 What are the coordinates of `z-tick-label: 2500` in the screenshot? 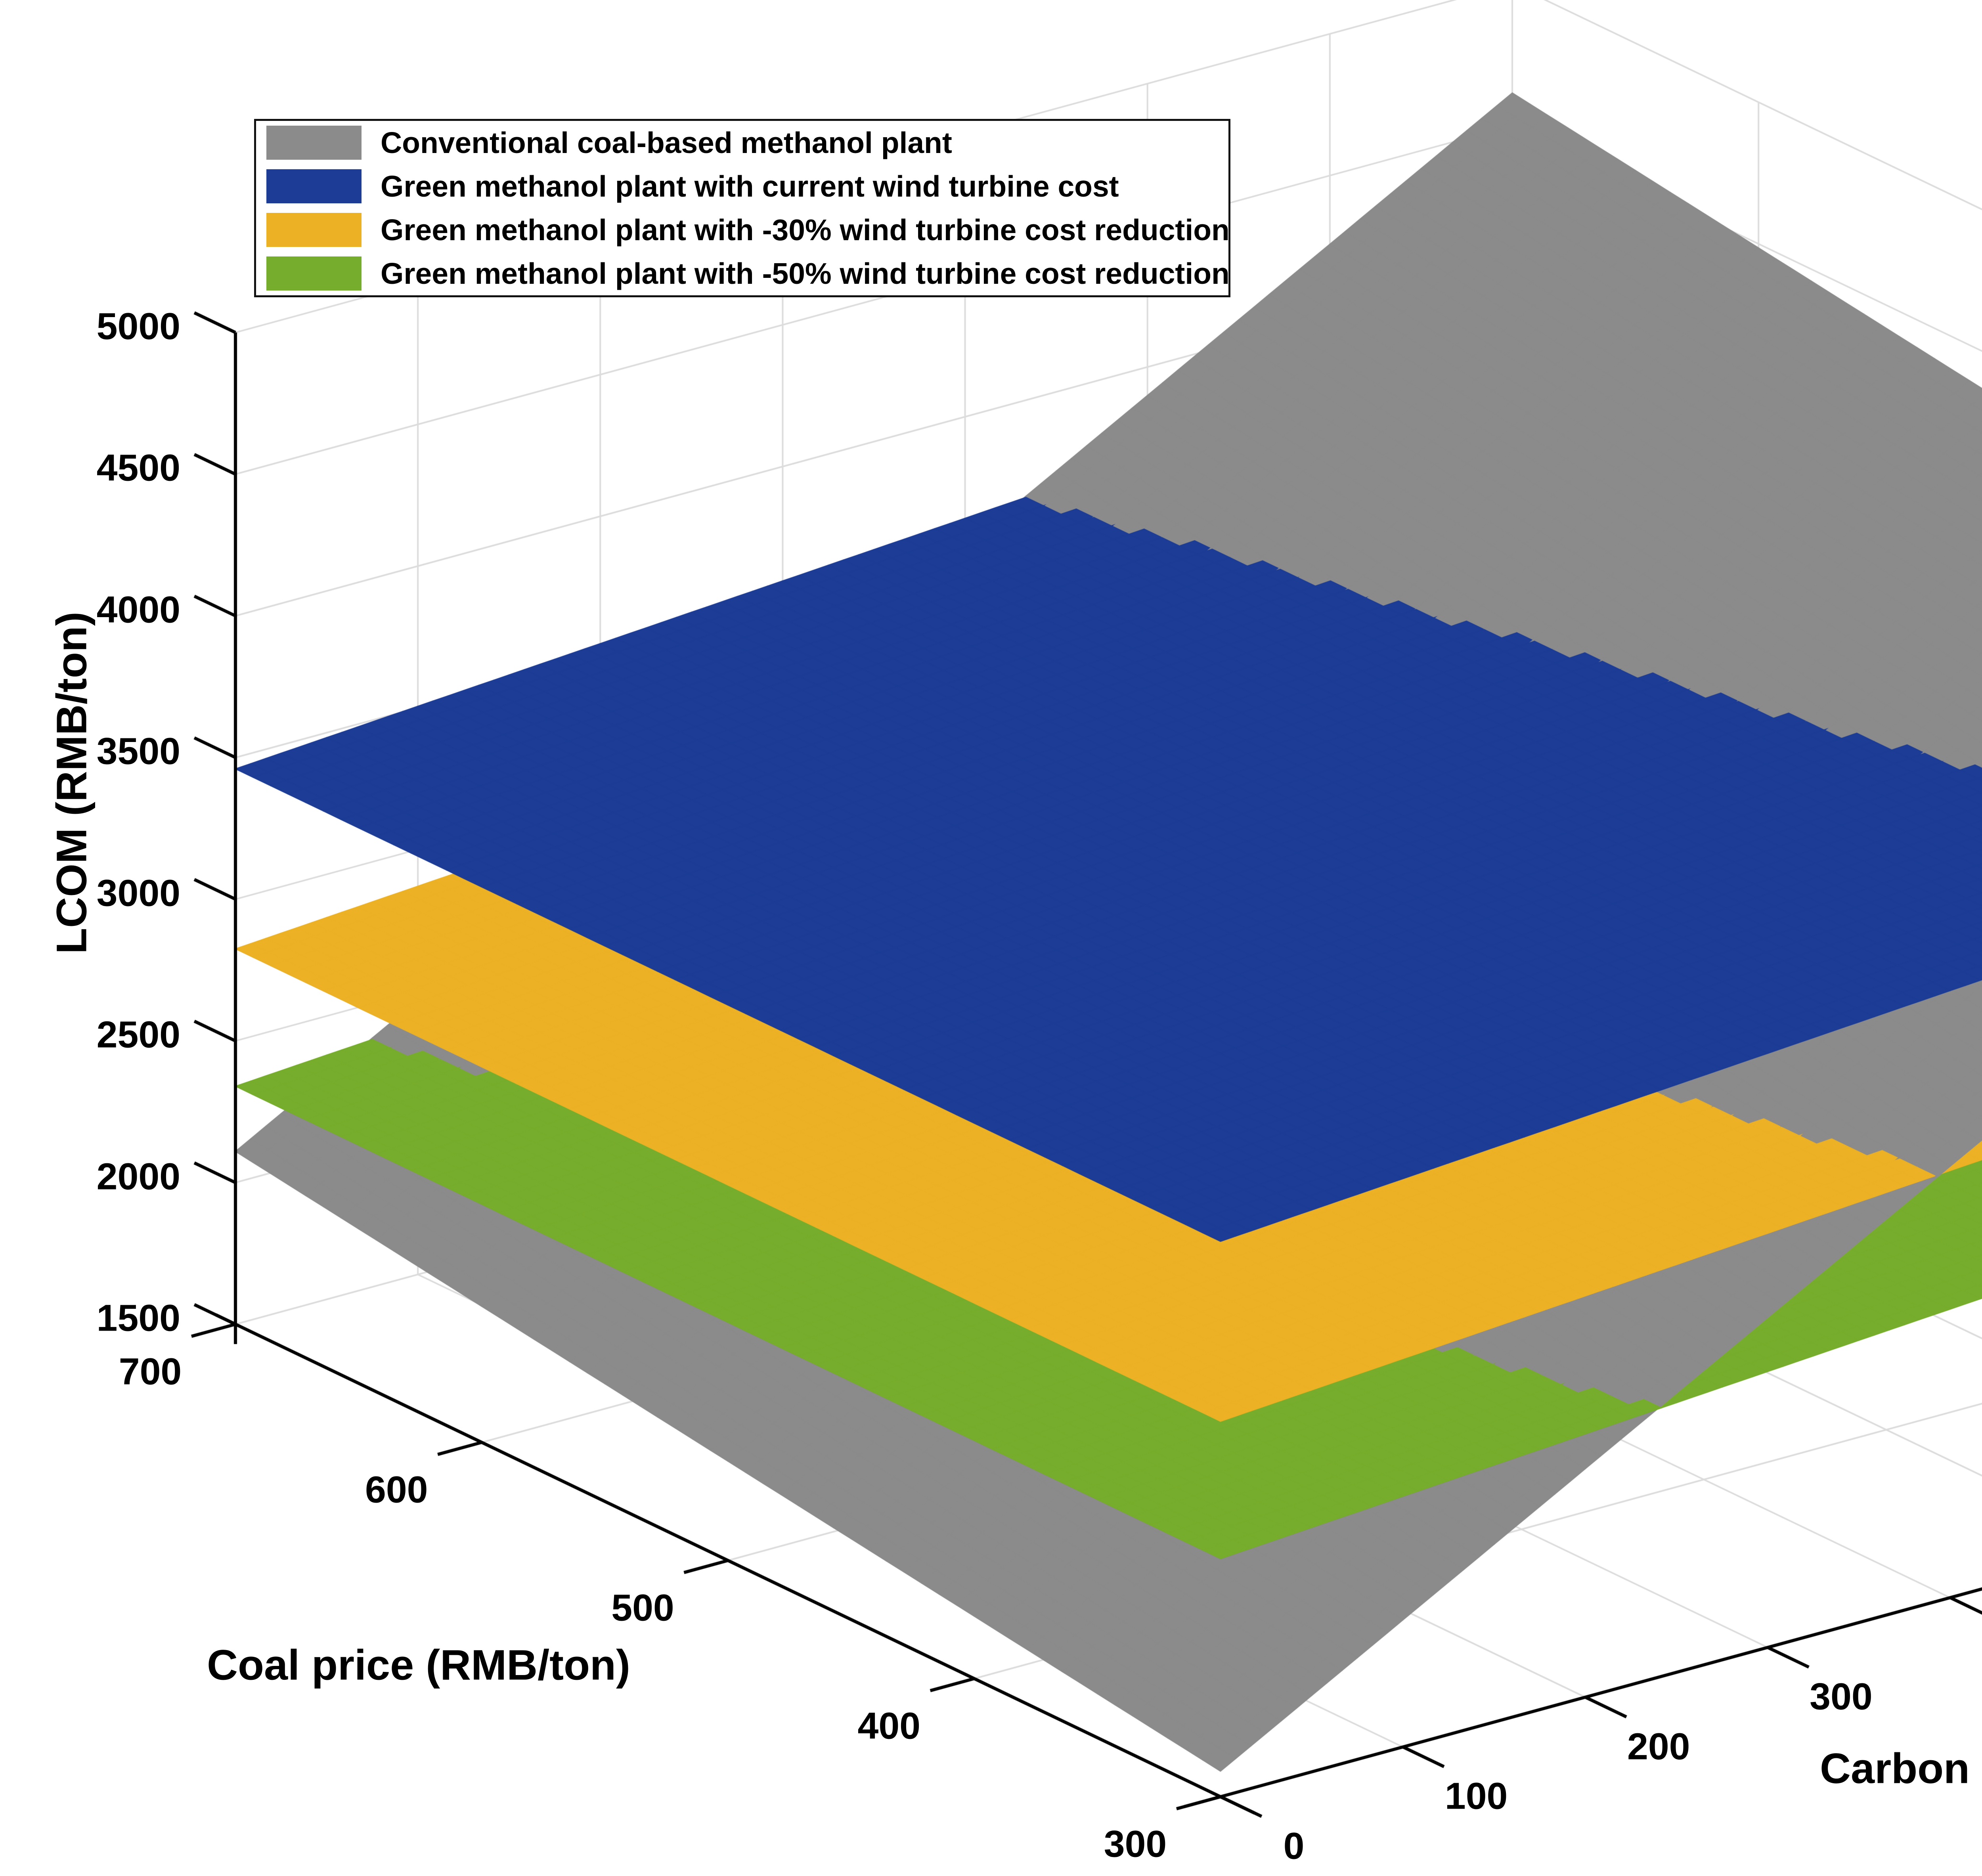 It's located at (138, 1035).